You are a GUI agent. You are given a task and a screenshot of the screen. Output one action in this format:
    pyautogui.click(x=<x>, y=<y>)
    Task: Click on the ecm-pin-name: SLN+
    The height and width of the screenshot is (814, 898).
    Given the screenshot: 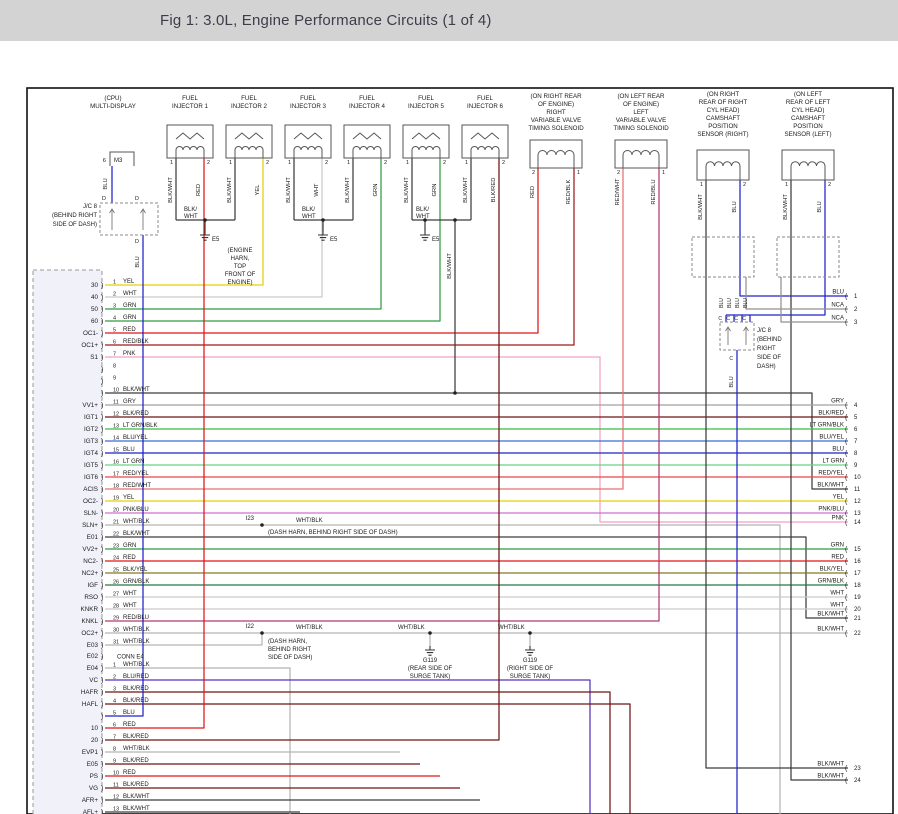 What is the action you would take?
    pyautogui.click(x=90, y=525)
    